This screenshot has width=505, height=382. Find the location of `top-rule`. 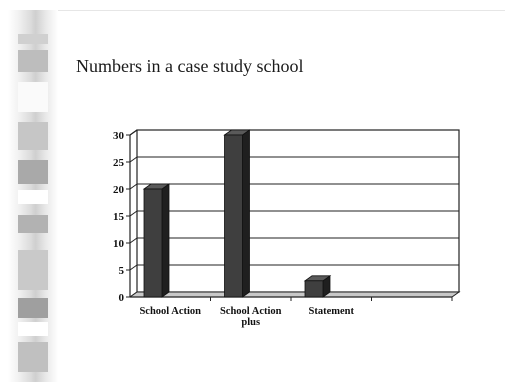

top-rule is located at coordinates (276, 10).